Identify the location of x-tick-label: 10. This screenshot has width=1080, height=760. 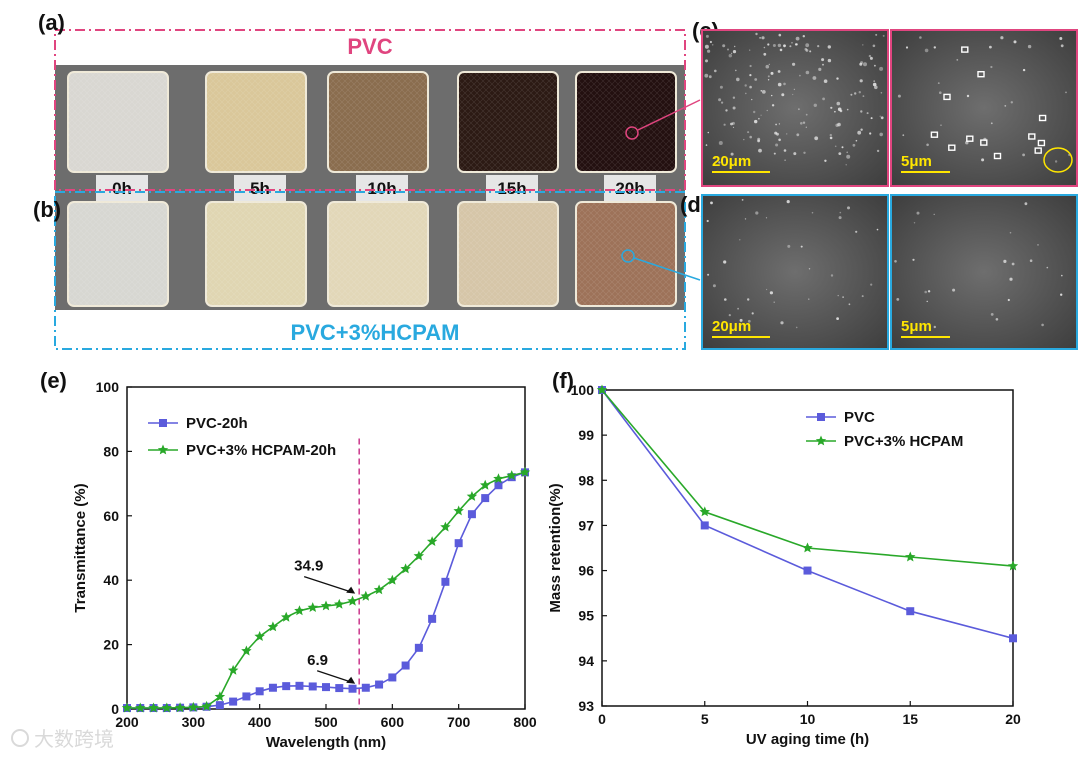
(808, 719).